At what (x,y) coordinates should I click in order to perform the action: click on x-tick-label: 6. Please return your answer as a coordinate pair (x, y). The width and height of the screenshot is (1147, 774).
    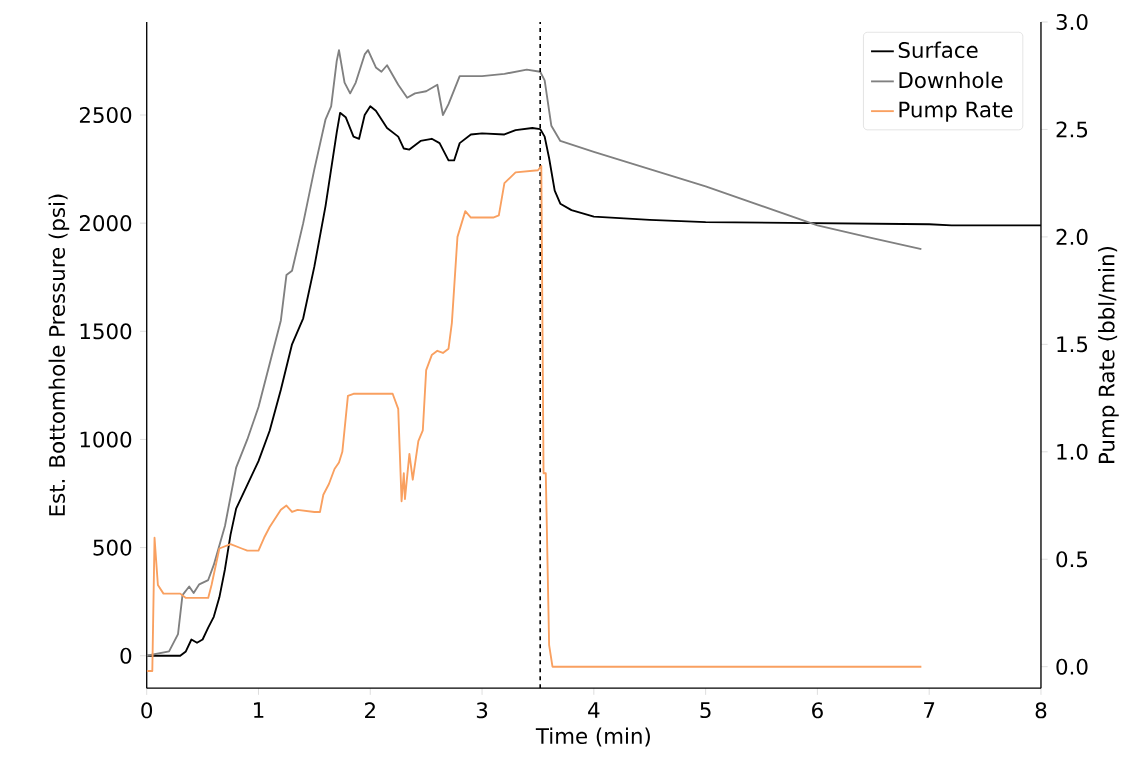
    Looking at the image, I should click on (817, 710).